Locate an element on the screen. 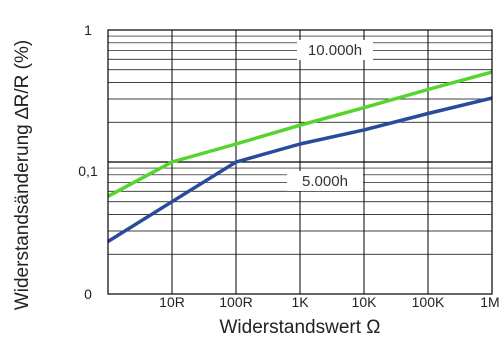 This screenshot has height=350, width=502. series-annotation: 10.000h is located at coordinates (335, 50).